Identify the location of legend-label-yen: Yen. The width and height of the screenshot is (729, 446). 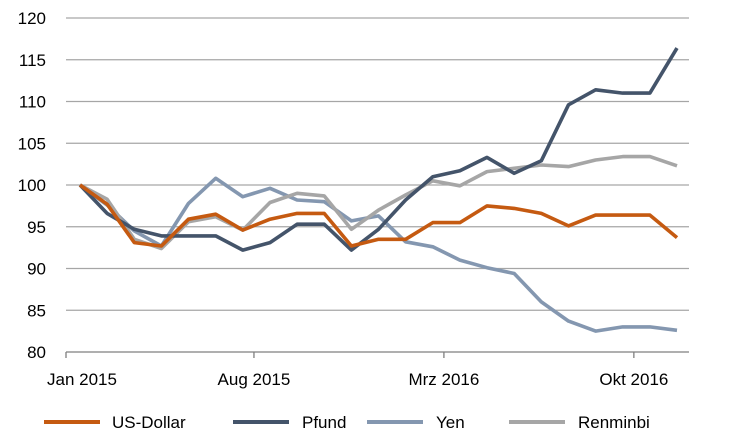
(450, 422).